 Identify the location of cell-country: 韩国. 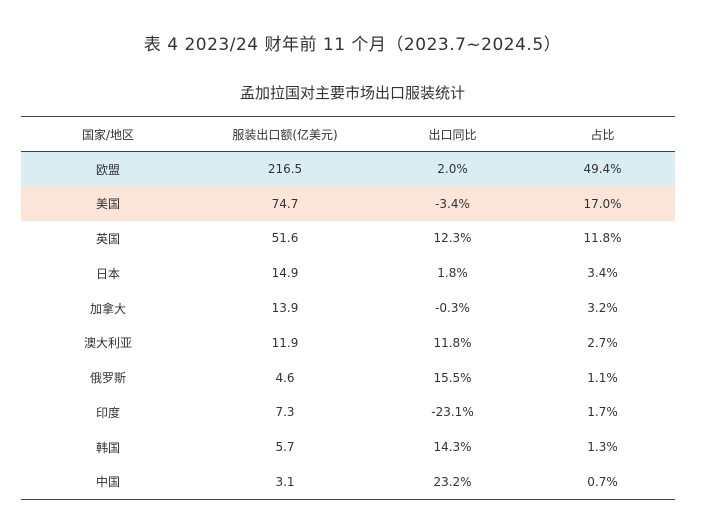
(107, 447).